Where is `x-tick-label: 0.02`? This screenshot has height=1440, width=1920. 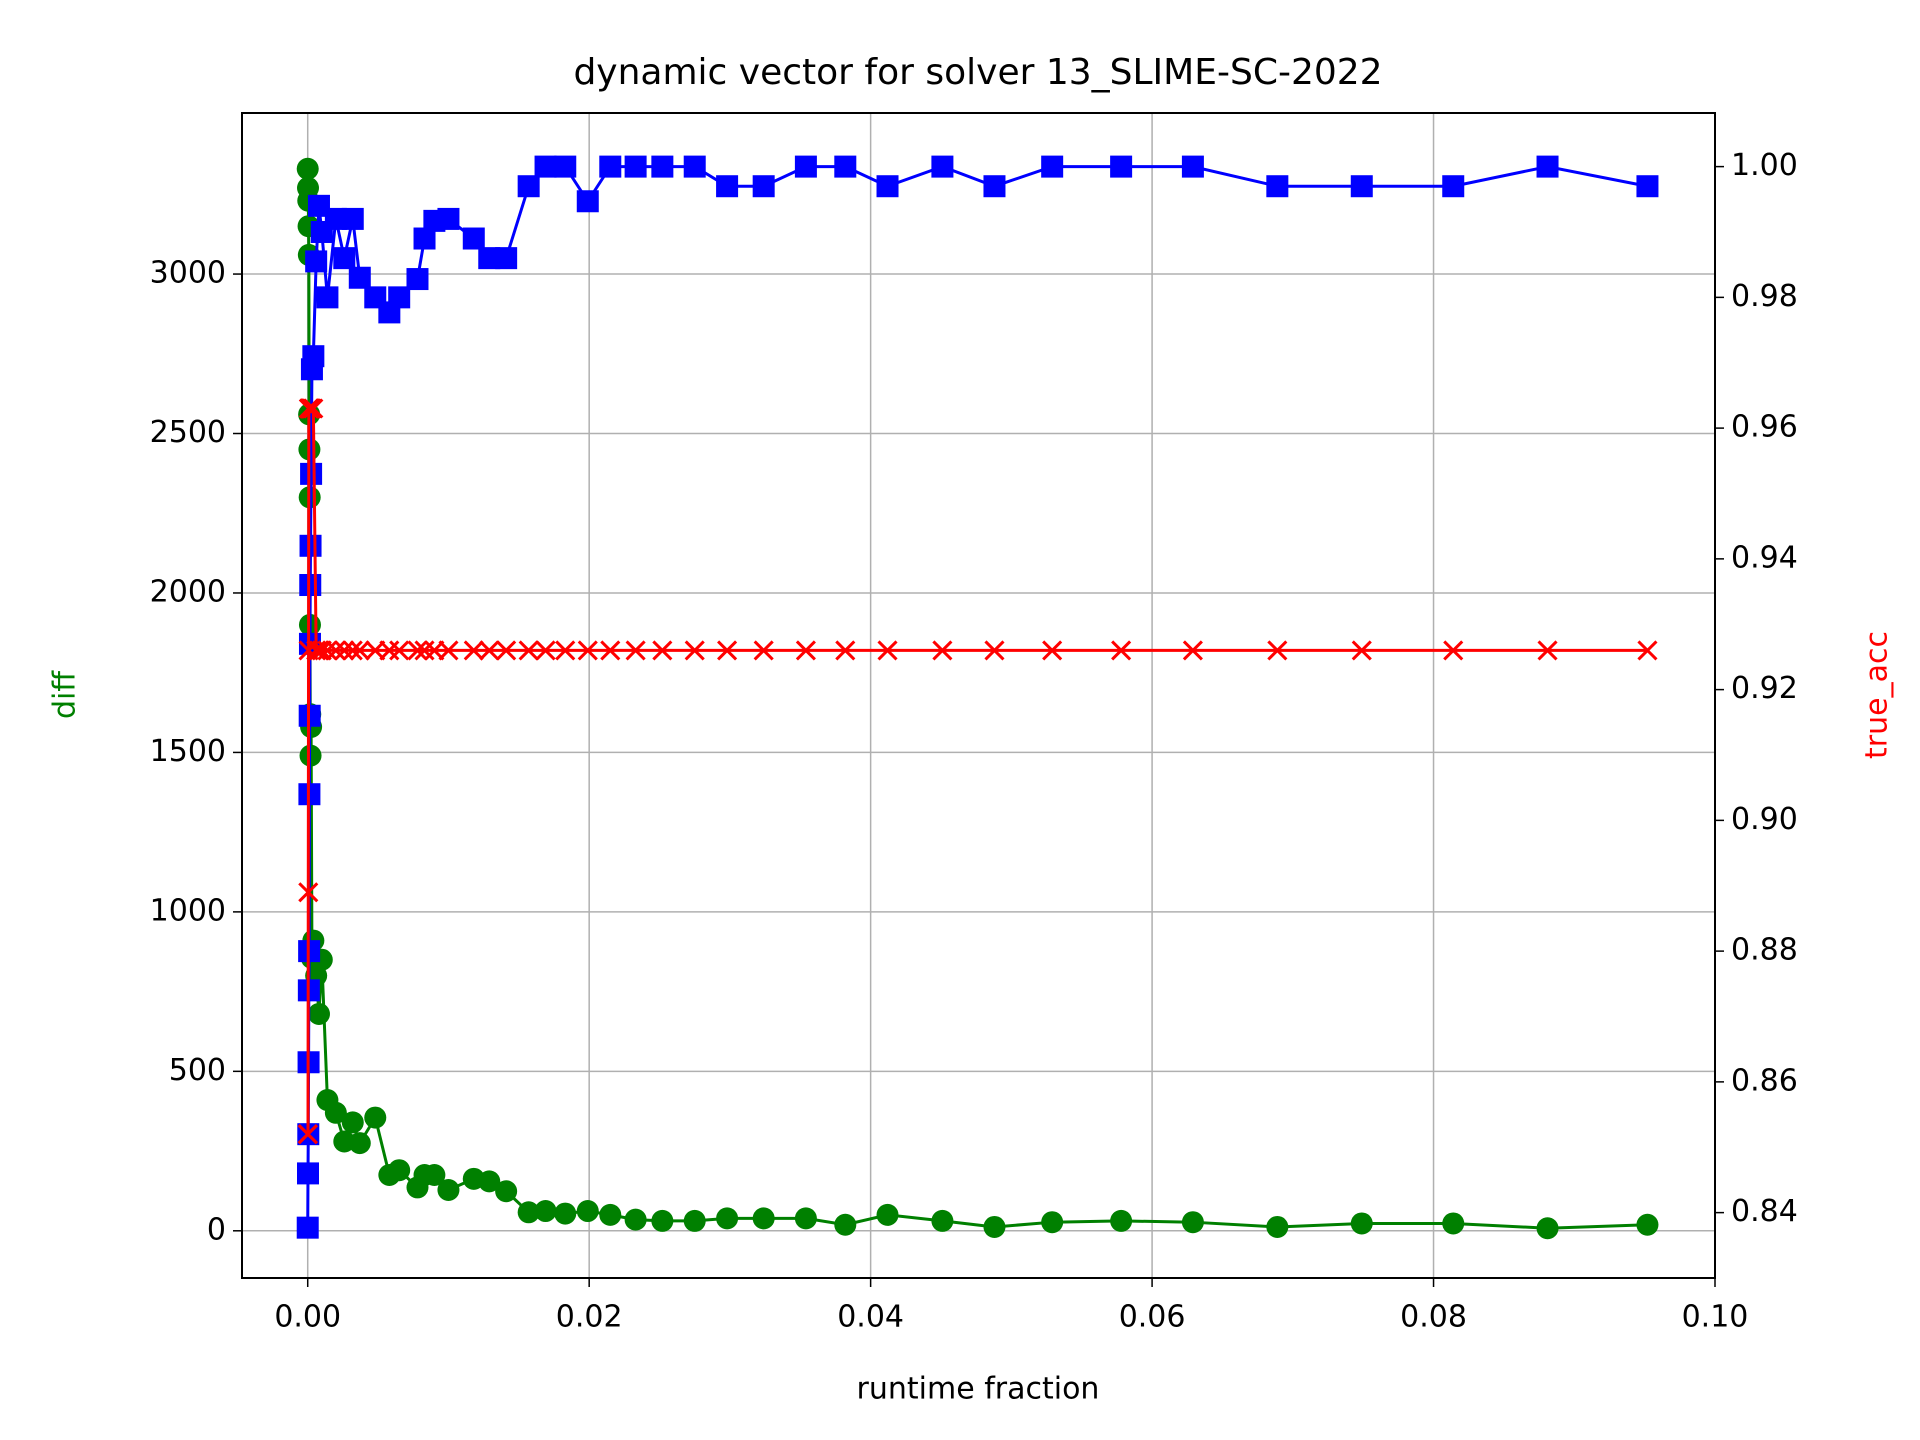
x-tick-label: 0.02 is located at coordinates (589, 1317).